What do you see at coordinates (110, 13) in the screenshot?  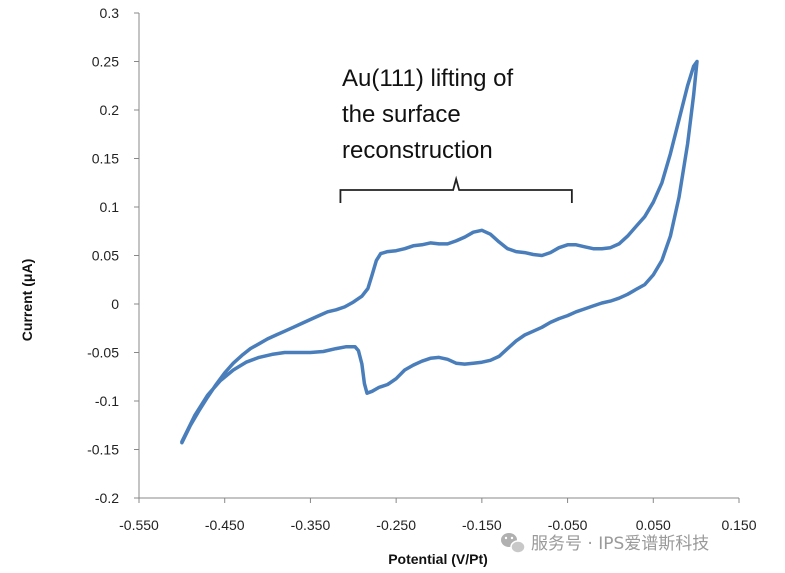 I see `y-tick-label: 0.3` at bounding box center [110, 13].